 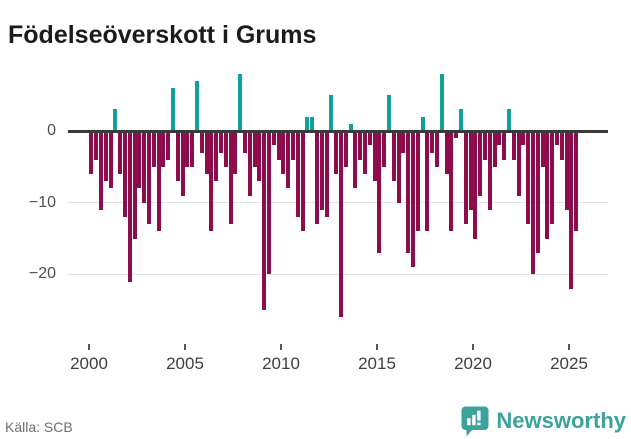 What do you see at coordinates (182, 163) in the screenshot?
I see `bar-2004-q4` at bounding box center [182, 163].